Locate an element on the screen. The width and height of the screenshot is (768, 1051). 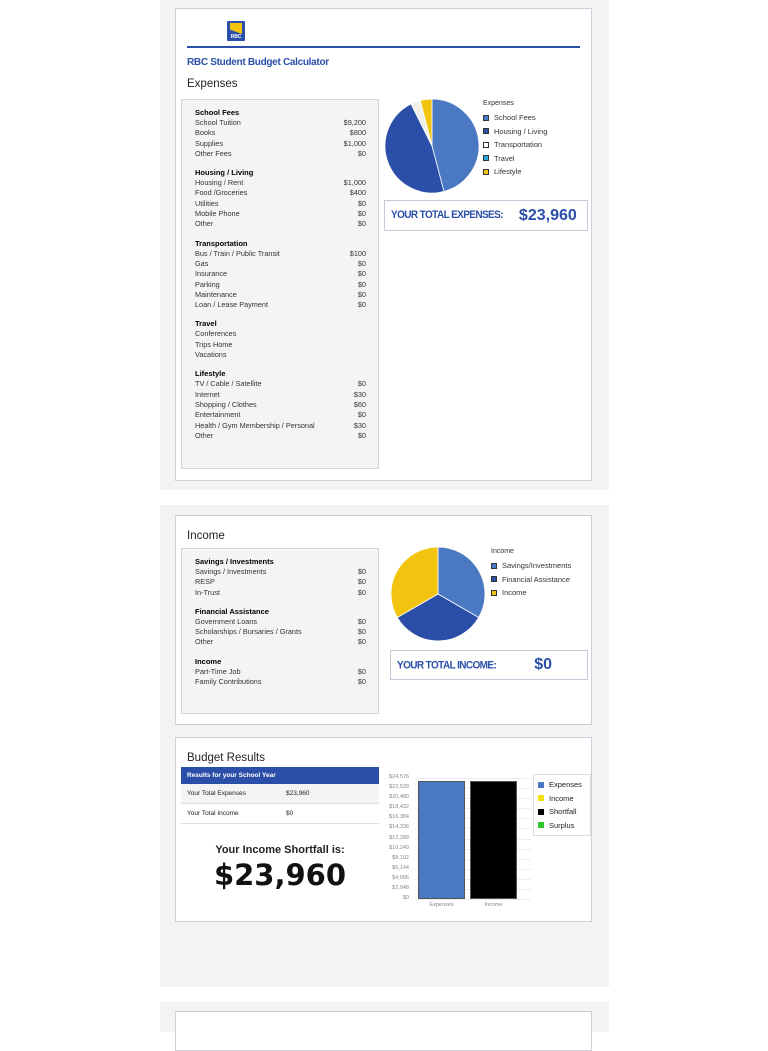
line-item-label: Other is located at coordinates (204, 642).